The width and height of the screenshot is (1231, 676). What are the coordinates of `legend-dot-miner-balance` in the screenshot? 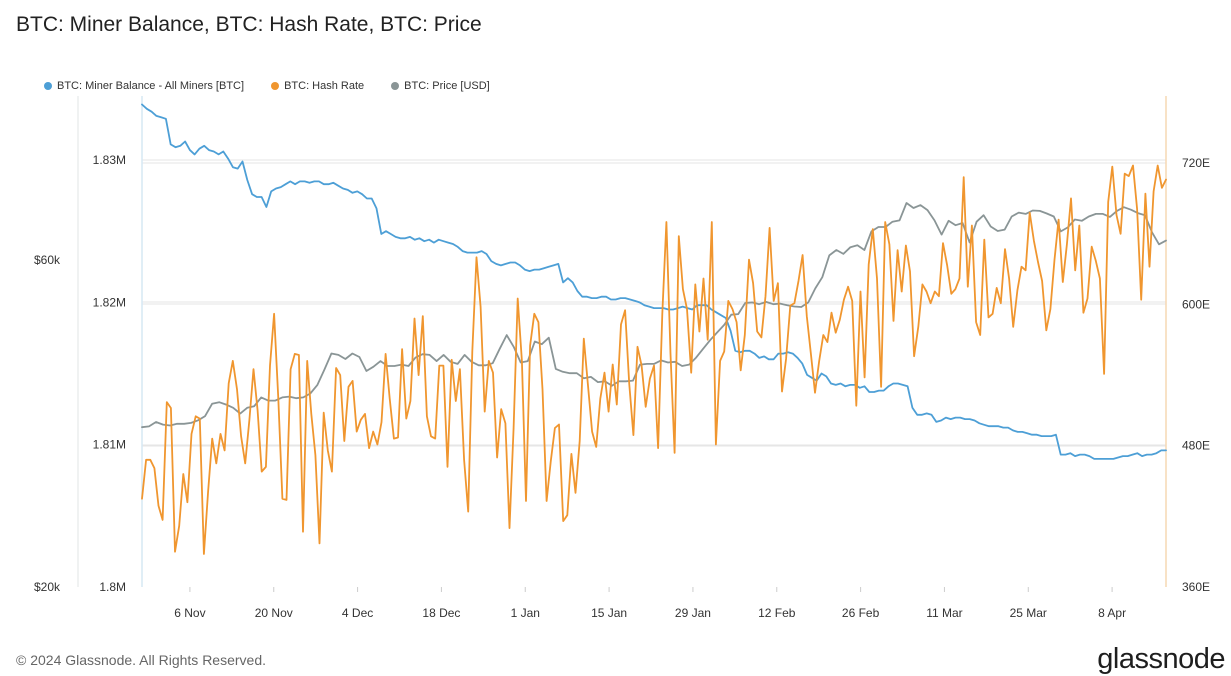 It's located at (48, 86).